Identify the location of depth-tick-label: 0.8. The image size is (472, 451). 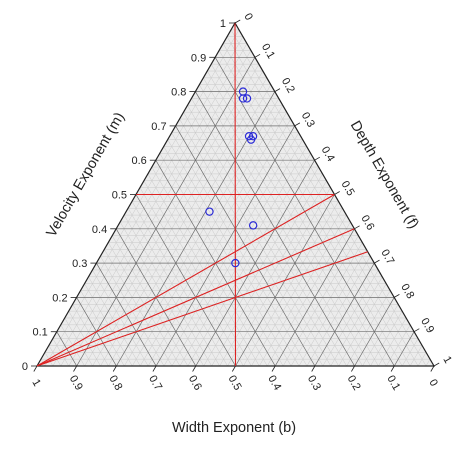
(407, 291).